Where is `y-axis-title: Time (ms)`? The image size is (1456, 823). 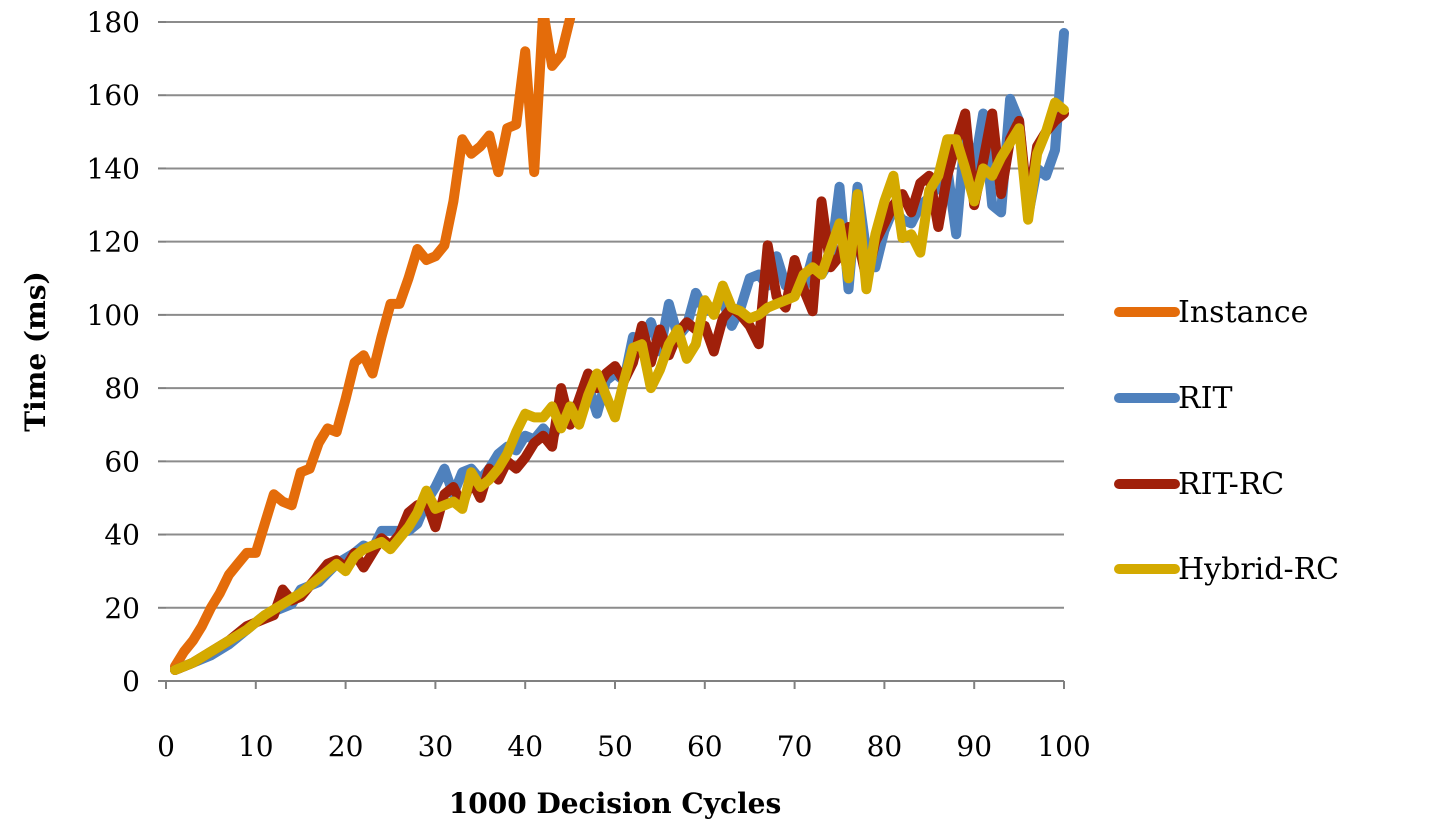 y-axis-title: Time (ms) is located at coordinates (35, 351).